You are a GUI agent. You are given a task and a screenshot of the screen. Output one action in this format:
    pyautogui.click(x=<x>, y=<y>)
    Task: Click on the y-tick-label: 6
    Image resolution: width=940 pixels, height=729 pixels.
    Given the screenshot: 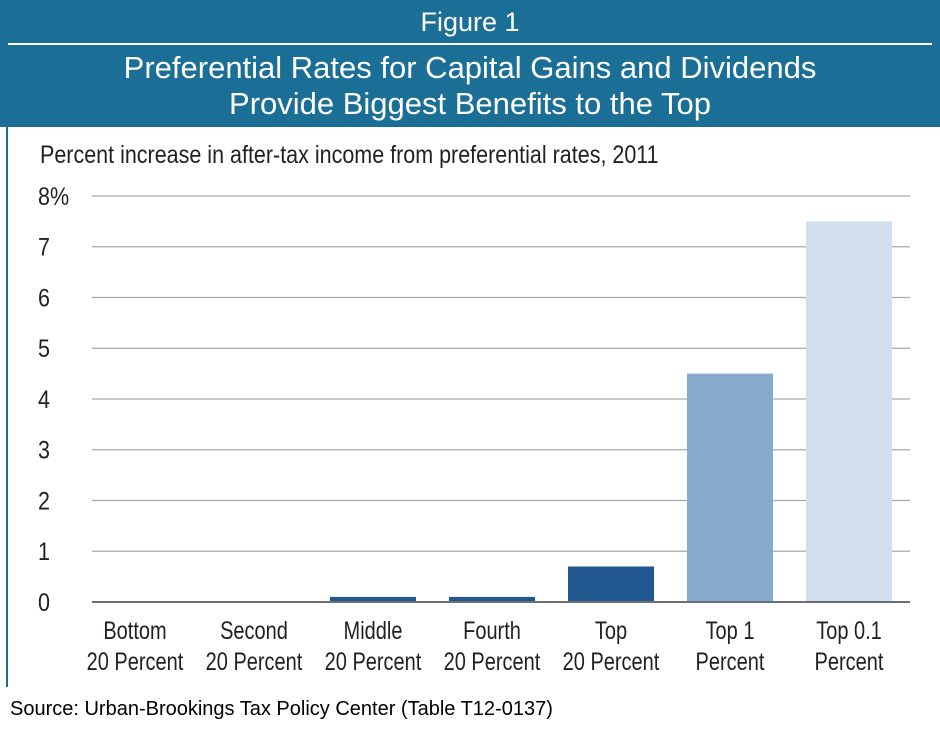 What is the action you would take?
    pyautogui.click(x=44, y=298)
    